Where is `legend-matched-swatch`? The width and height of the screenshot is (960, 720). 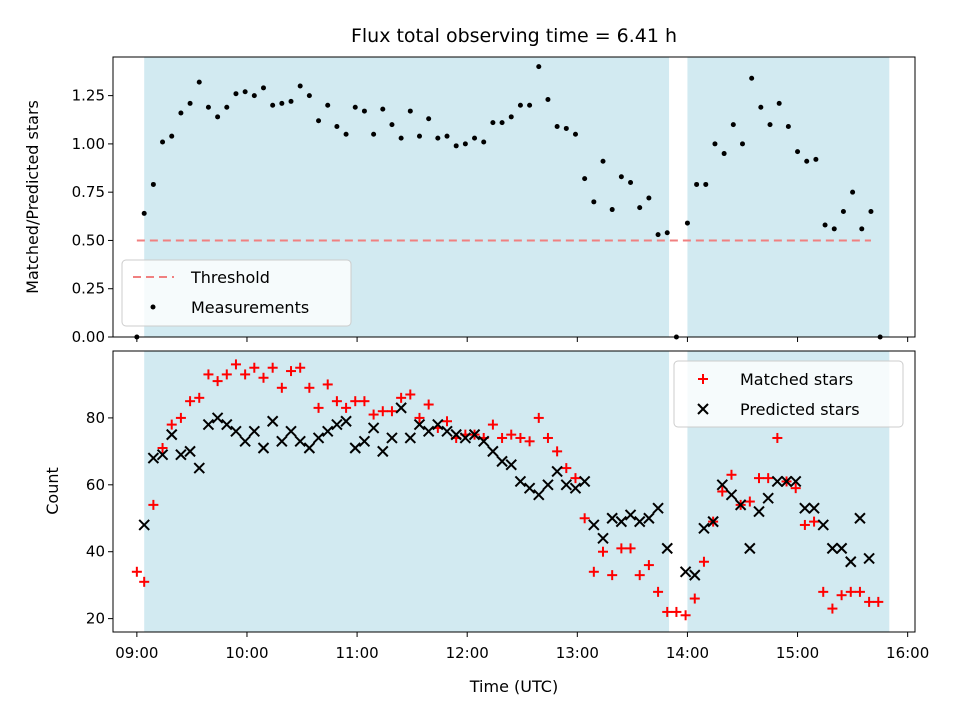
legend-matched-swatch is located at coordinates (703, 379).